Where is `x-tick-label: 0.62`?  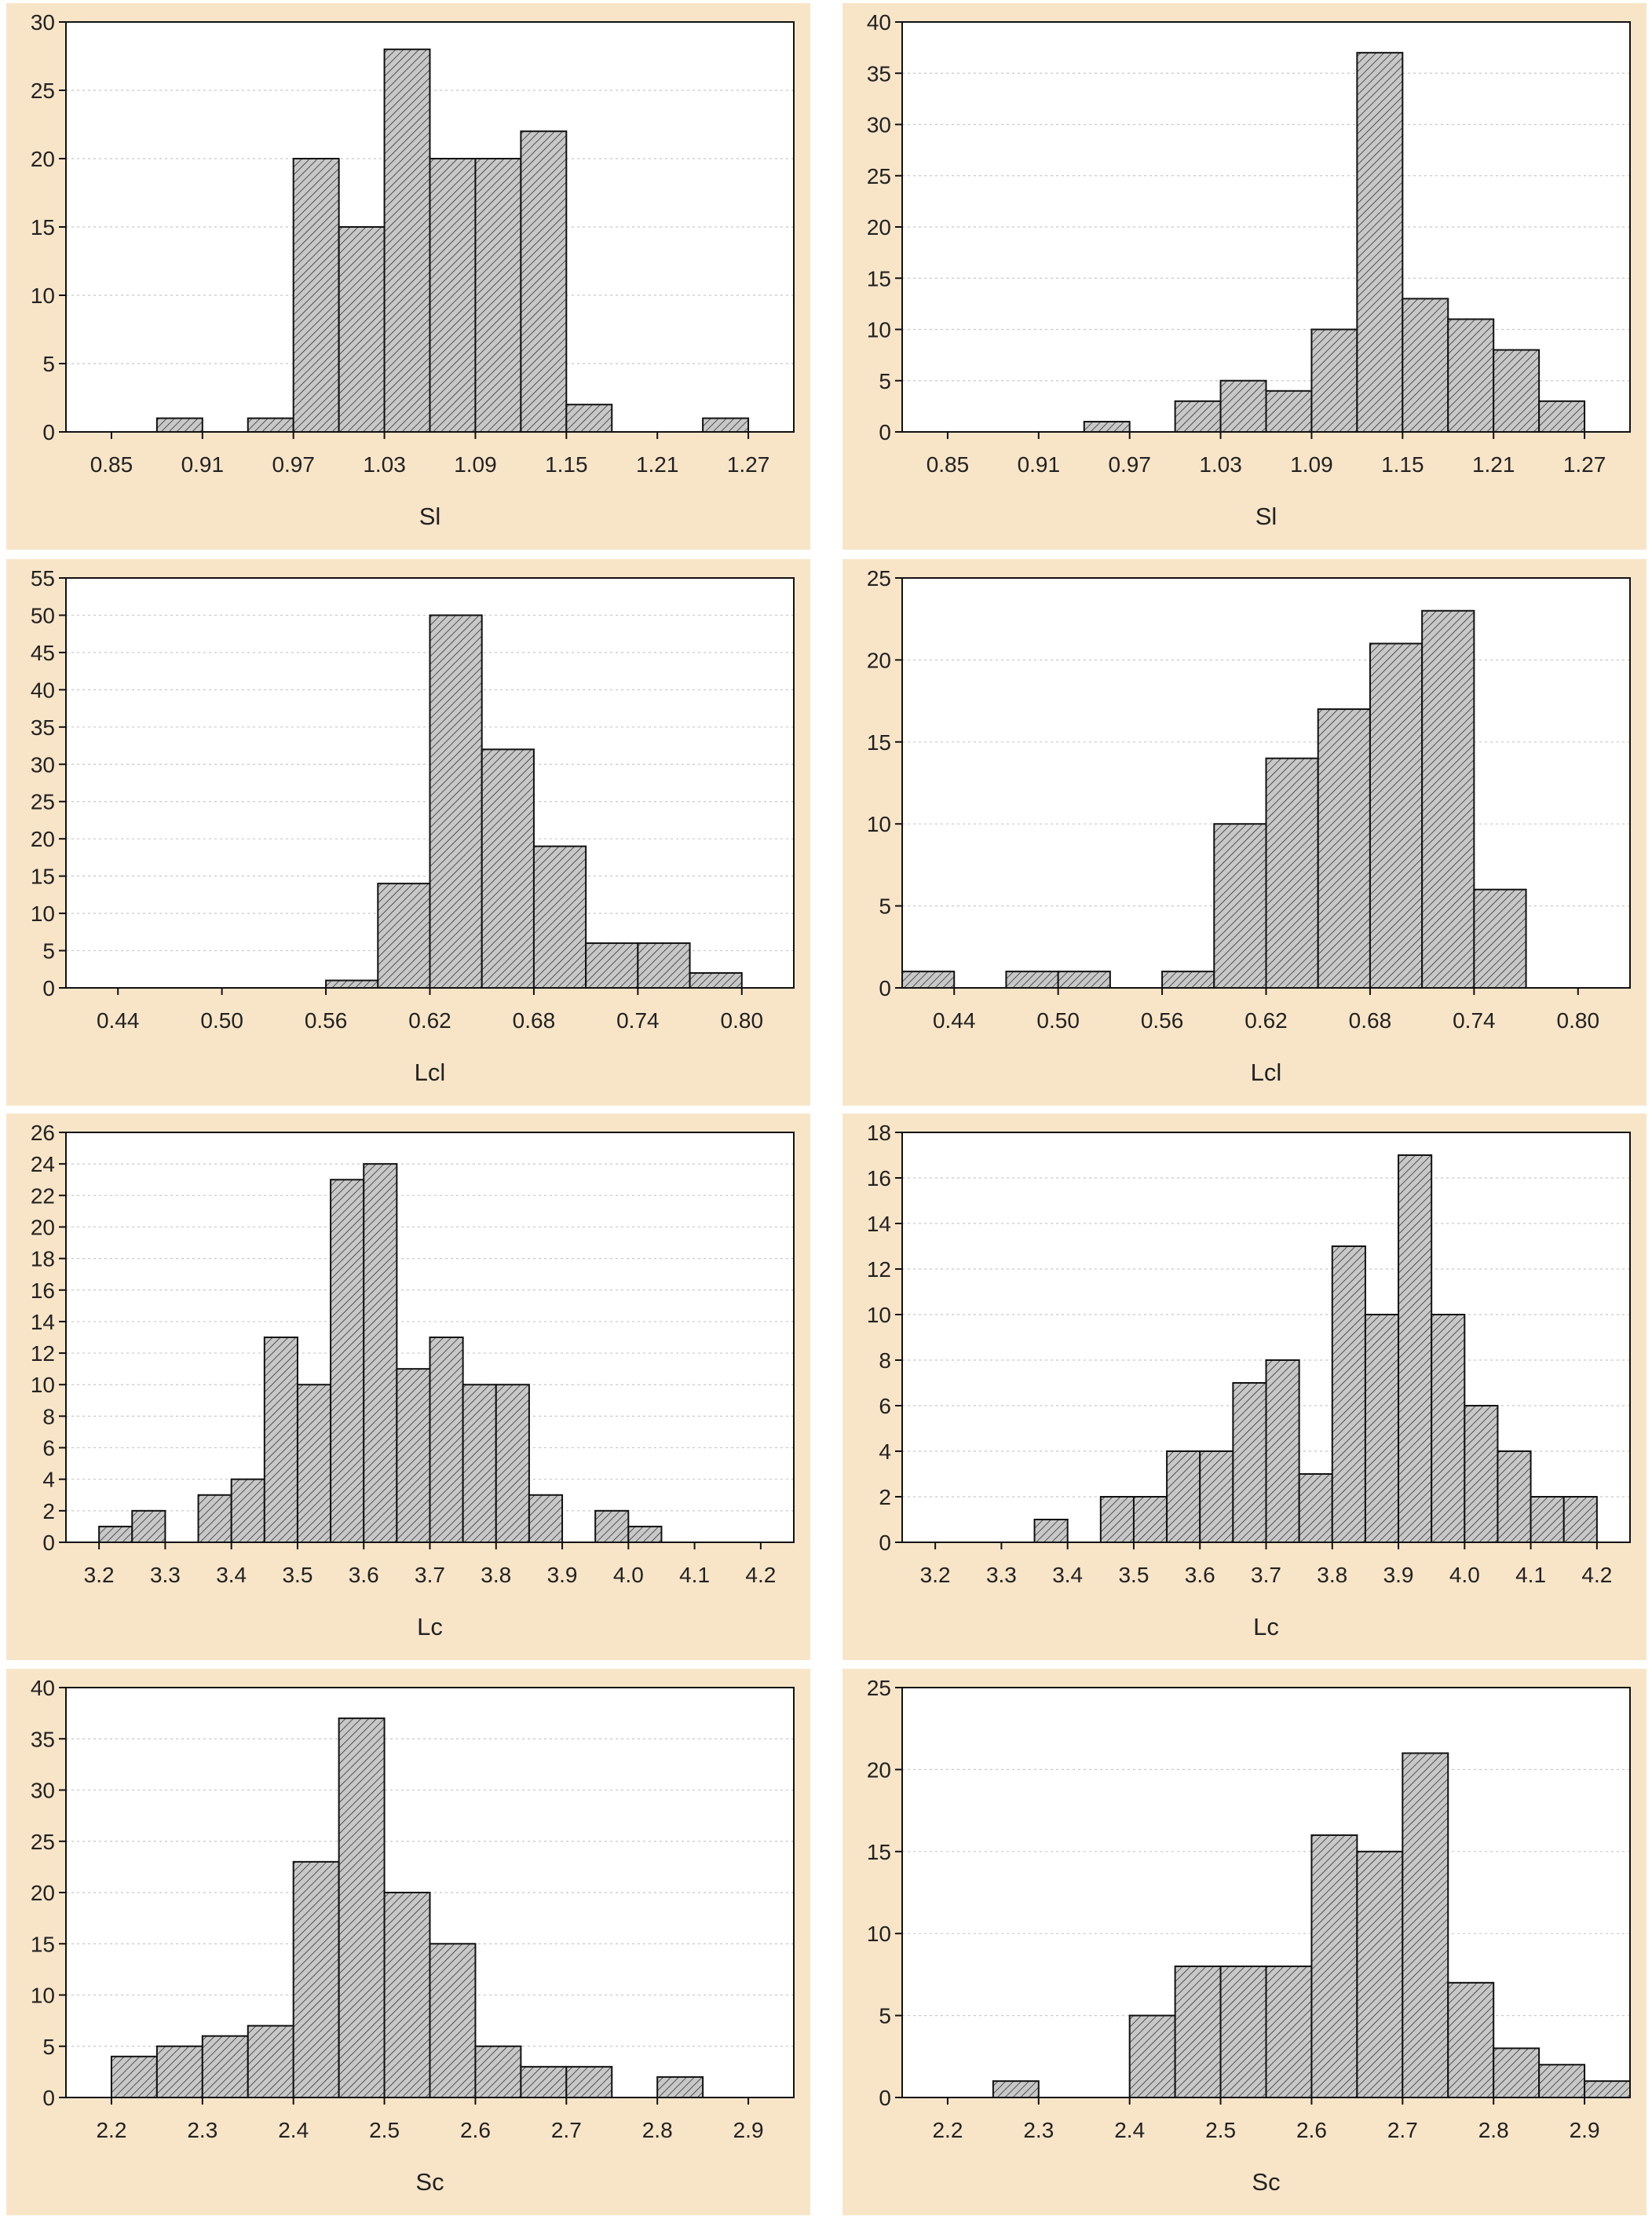
x-tick-label: 0.62 is located at coordinates (429, 1020).